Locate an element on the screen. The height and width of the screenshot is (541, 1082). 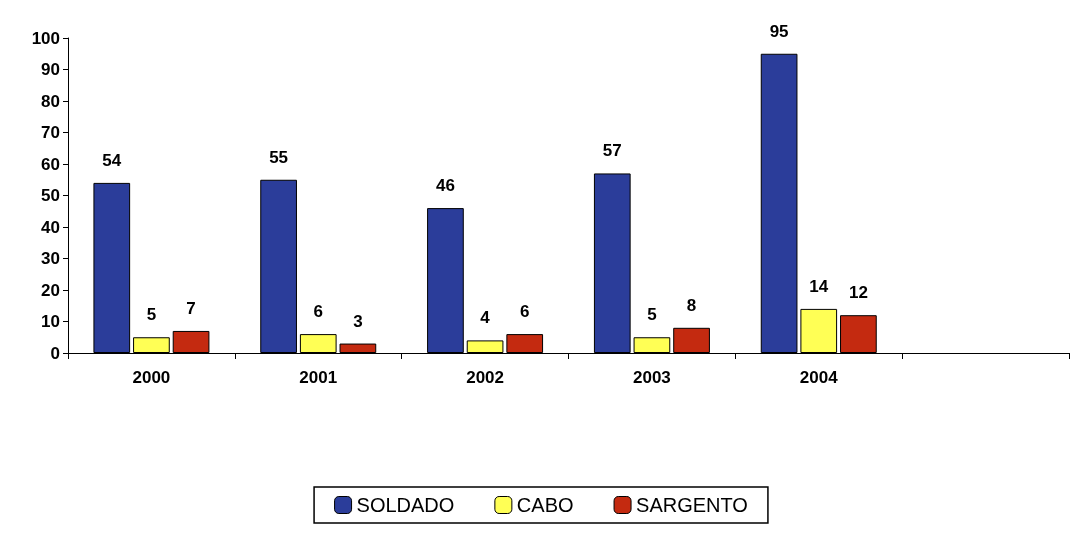
data-label: 3 is located at coordinates (358, 321).